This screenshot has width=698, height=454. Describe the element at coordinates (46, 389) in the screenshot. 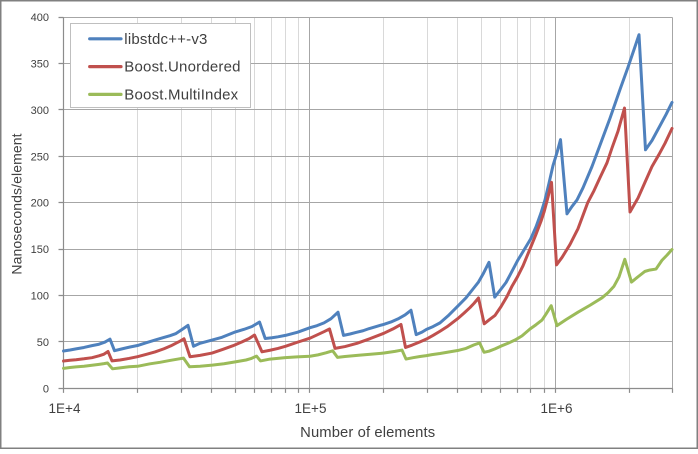

I see `svg-text: 0` at that location.